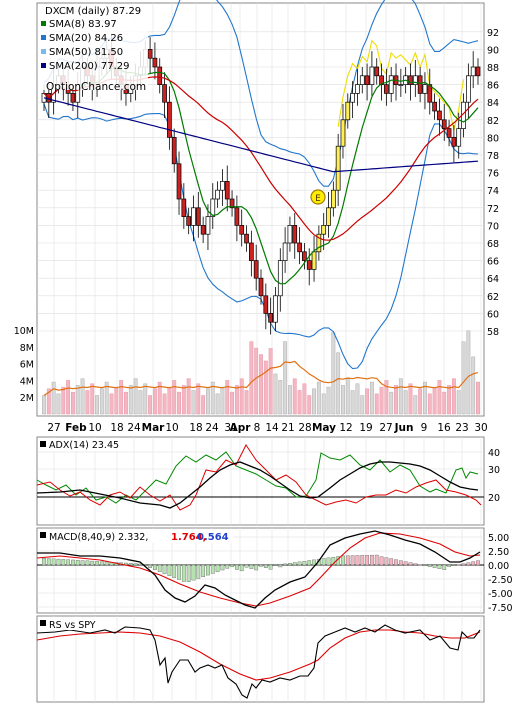 This screenshot has width=526, height=706. Describe the element at coordinates (493, 314) in the screenshot. I see `price-tick-label: 60` at that location.